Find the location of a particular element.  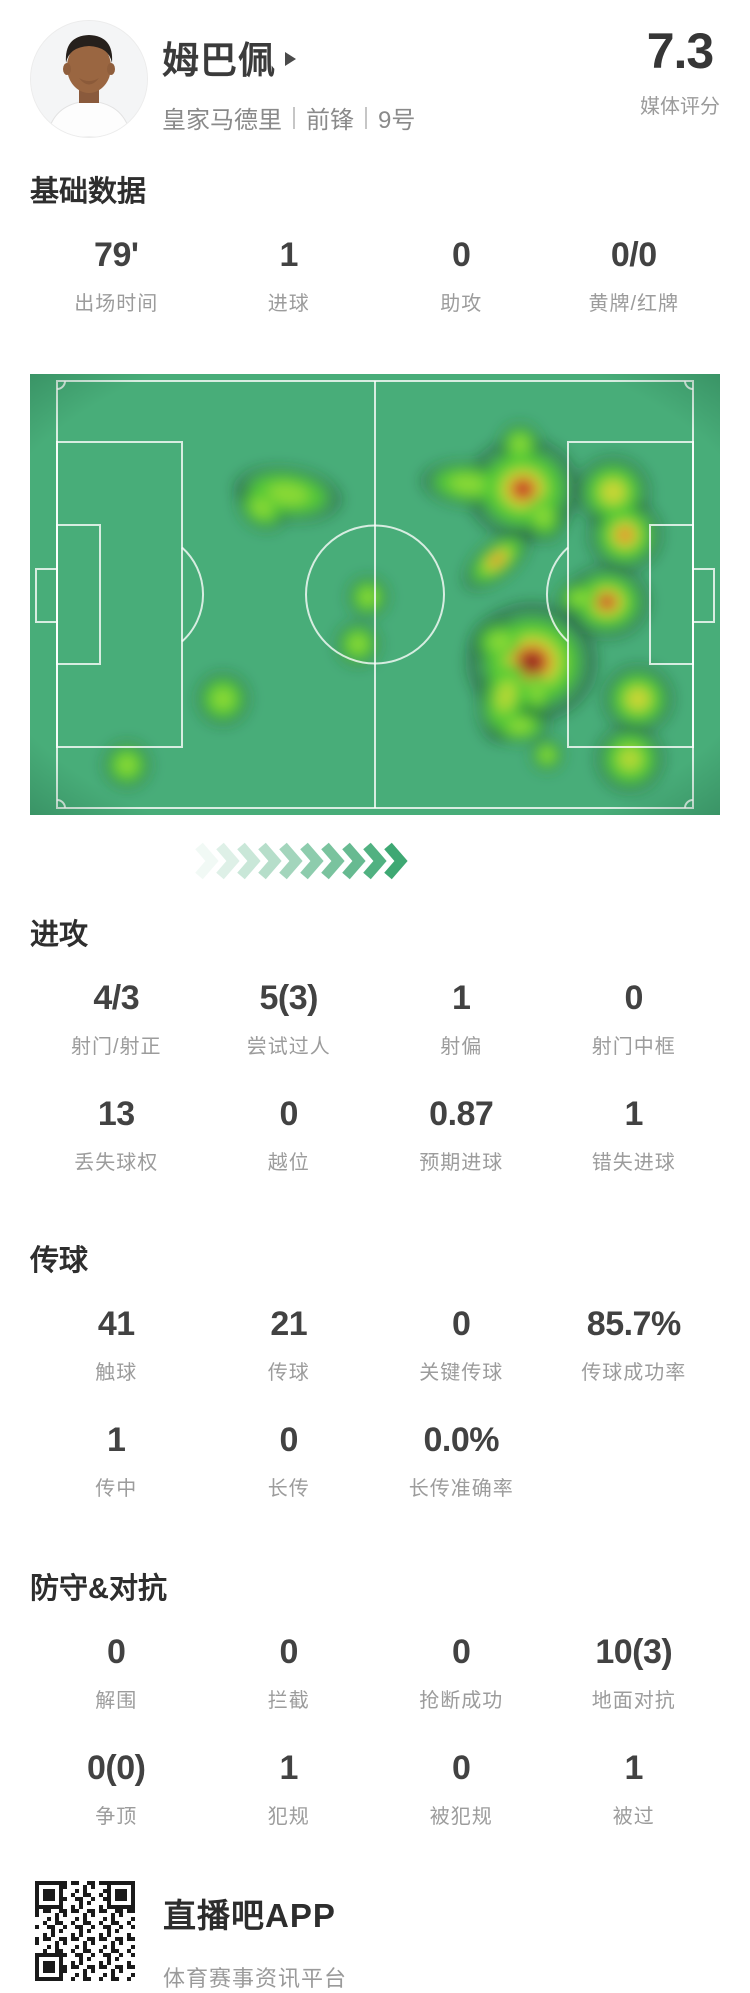

stat-dribbles: 5(3) 尝试过人 is located at coordinates (289, 1019).